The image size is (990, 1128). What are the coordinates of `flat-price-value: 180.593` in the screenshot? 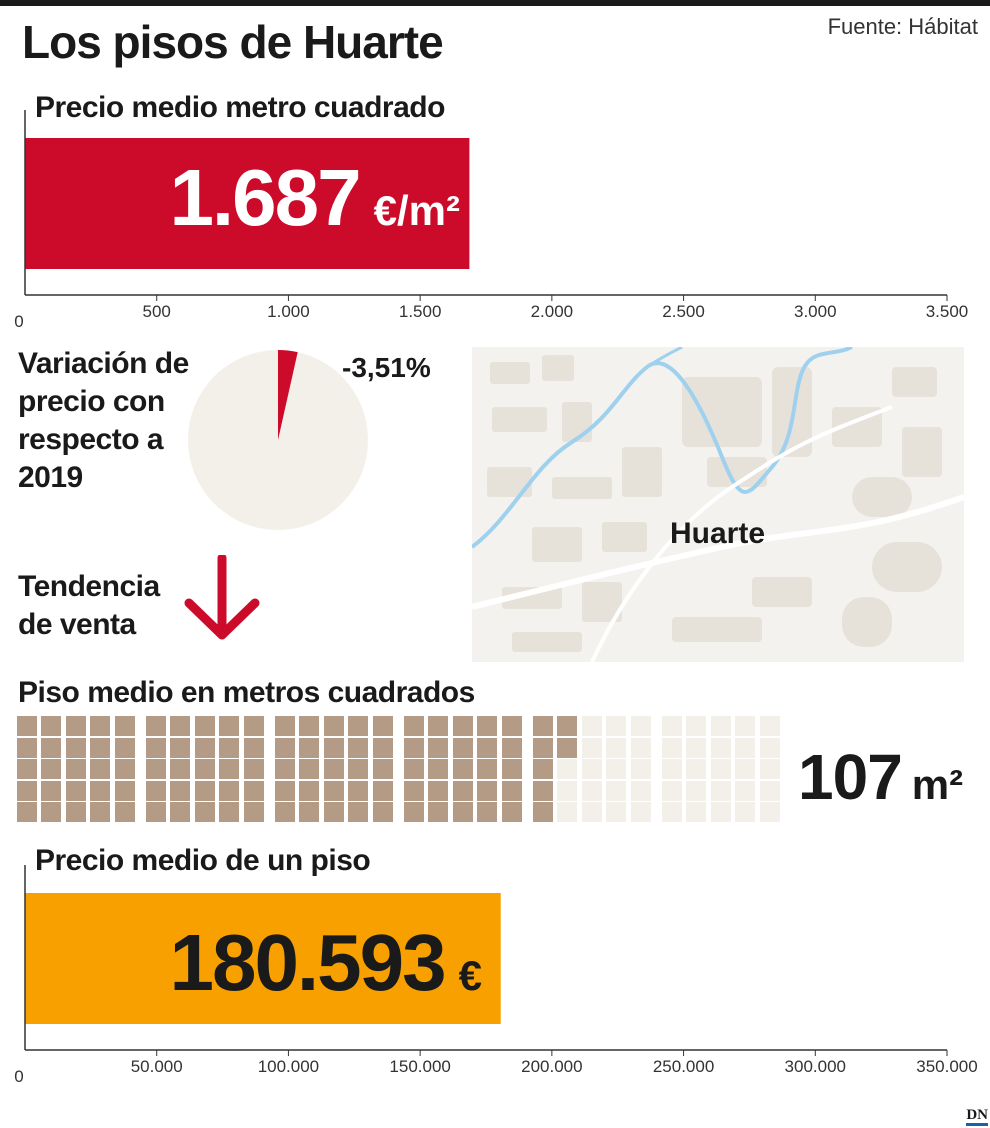 It's located at (307, 962).